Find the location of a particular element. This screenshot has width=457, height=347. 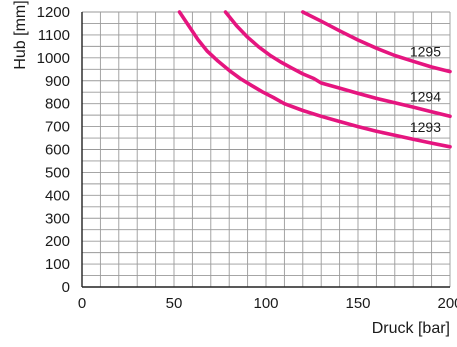

x-axis-title: Druck [bar] is located at coordinates (411, 328).